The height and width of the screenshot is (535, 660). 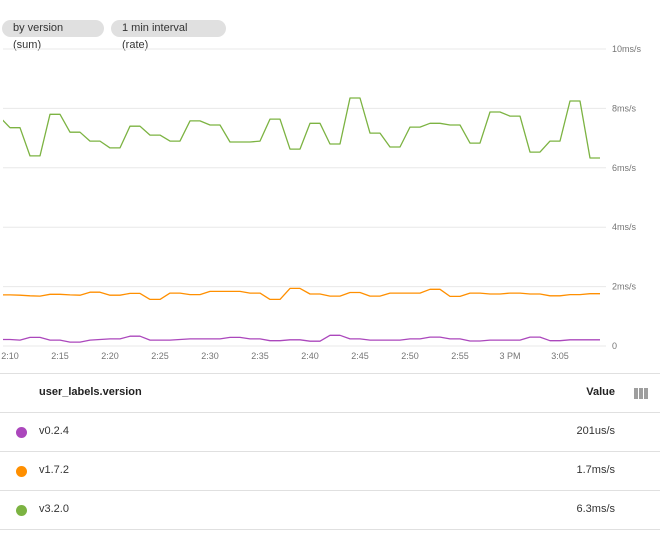 What do you see at coordinates (53, 35) in the screenshot?
I see `group-by-chip: by version (sum)` at bounding box center [53, 35].